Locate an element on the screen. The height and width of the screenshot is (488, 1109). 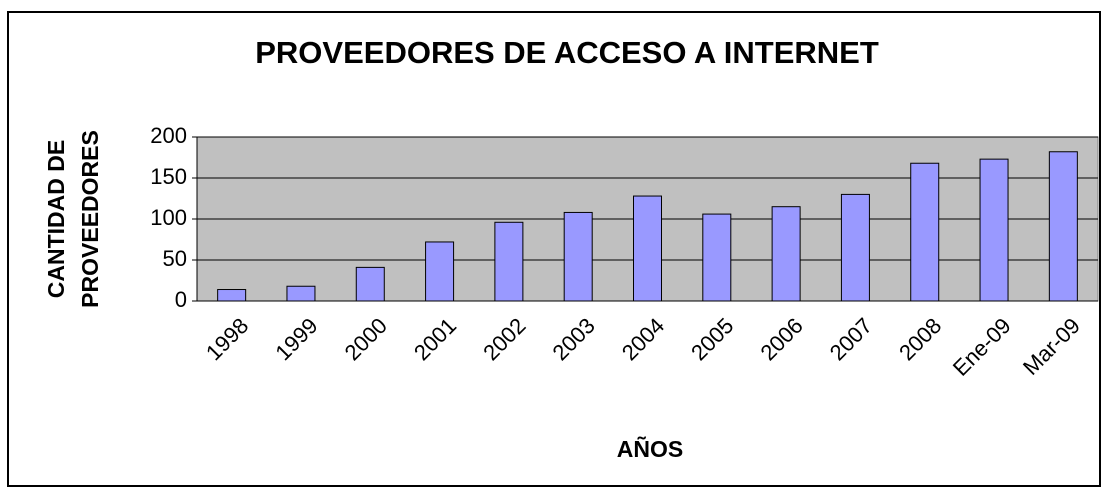
y-axis-label: PROVEEDORES is located at coordinates (90, 219).